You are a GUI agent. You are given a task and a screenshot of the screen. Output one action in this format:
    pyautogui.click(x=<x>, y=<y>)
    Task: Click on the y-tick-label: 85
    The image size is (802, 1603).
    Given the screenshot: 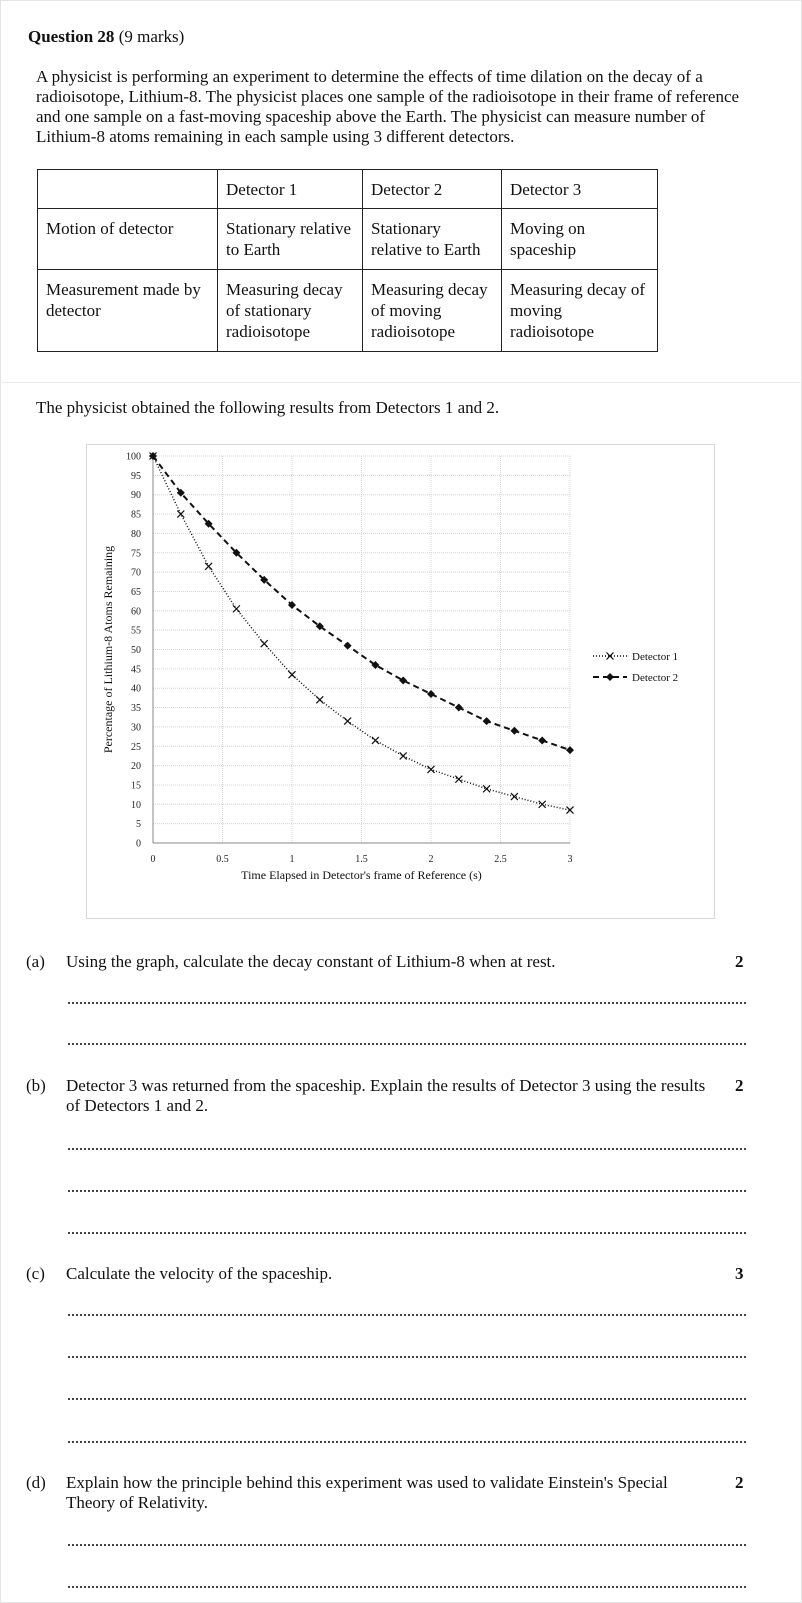 What is the action you would take?
    pyautogui.click(x=136, y=515)
    